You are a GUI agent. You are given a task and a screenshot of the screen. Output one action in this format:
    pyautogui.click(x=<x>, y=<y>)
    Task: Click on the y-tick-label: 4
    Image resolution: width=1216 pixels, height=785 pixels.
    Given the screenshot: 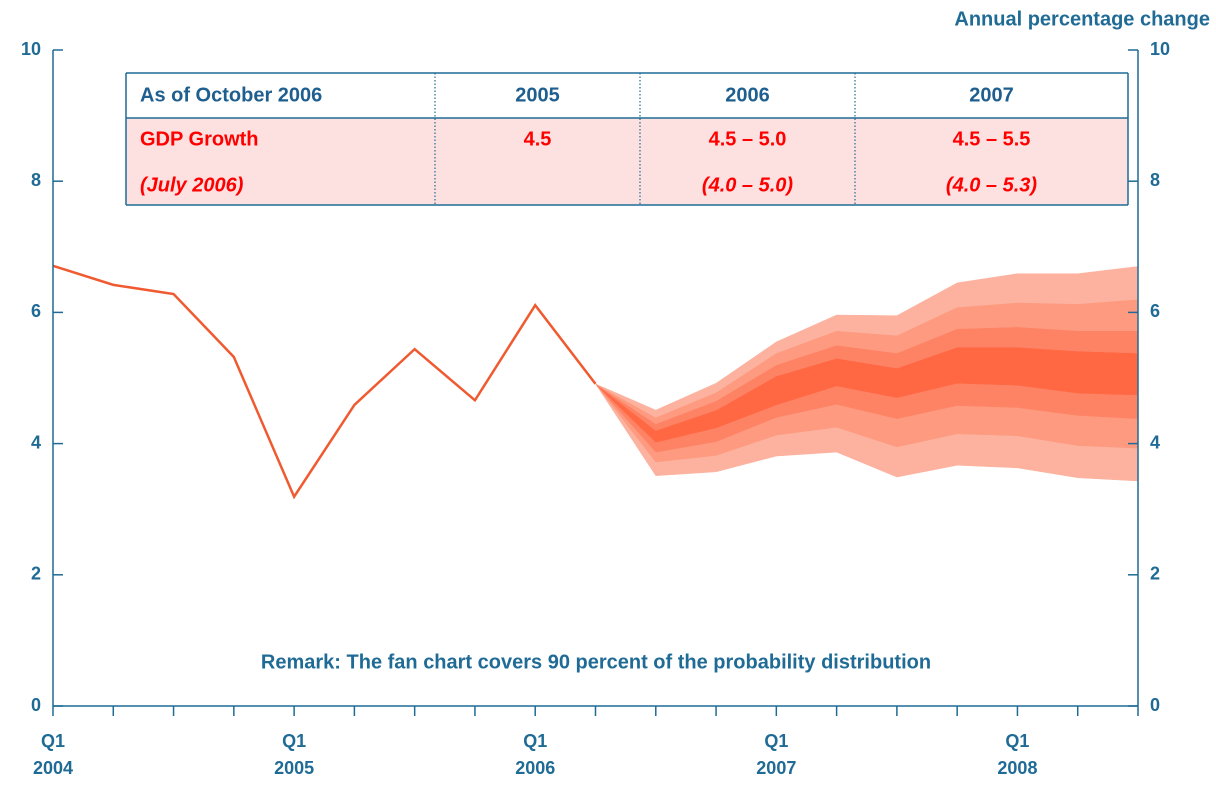 What is the action you would take?
    pyautogui.click(x=36, y=442)
    